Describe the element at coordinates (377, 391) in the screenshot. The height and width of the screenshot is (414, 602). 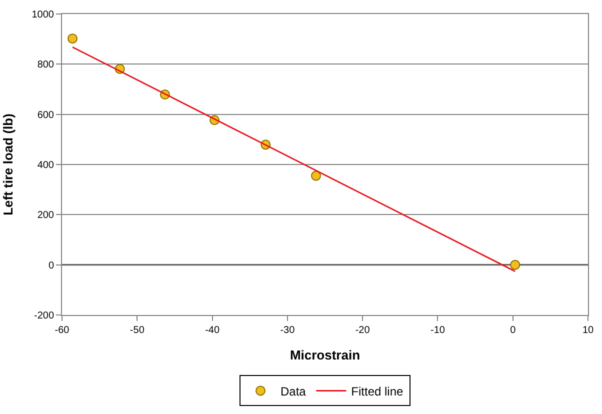
I see `legend-label: Fitted line` at that location.